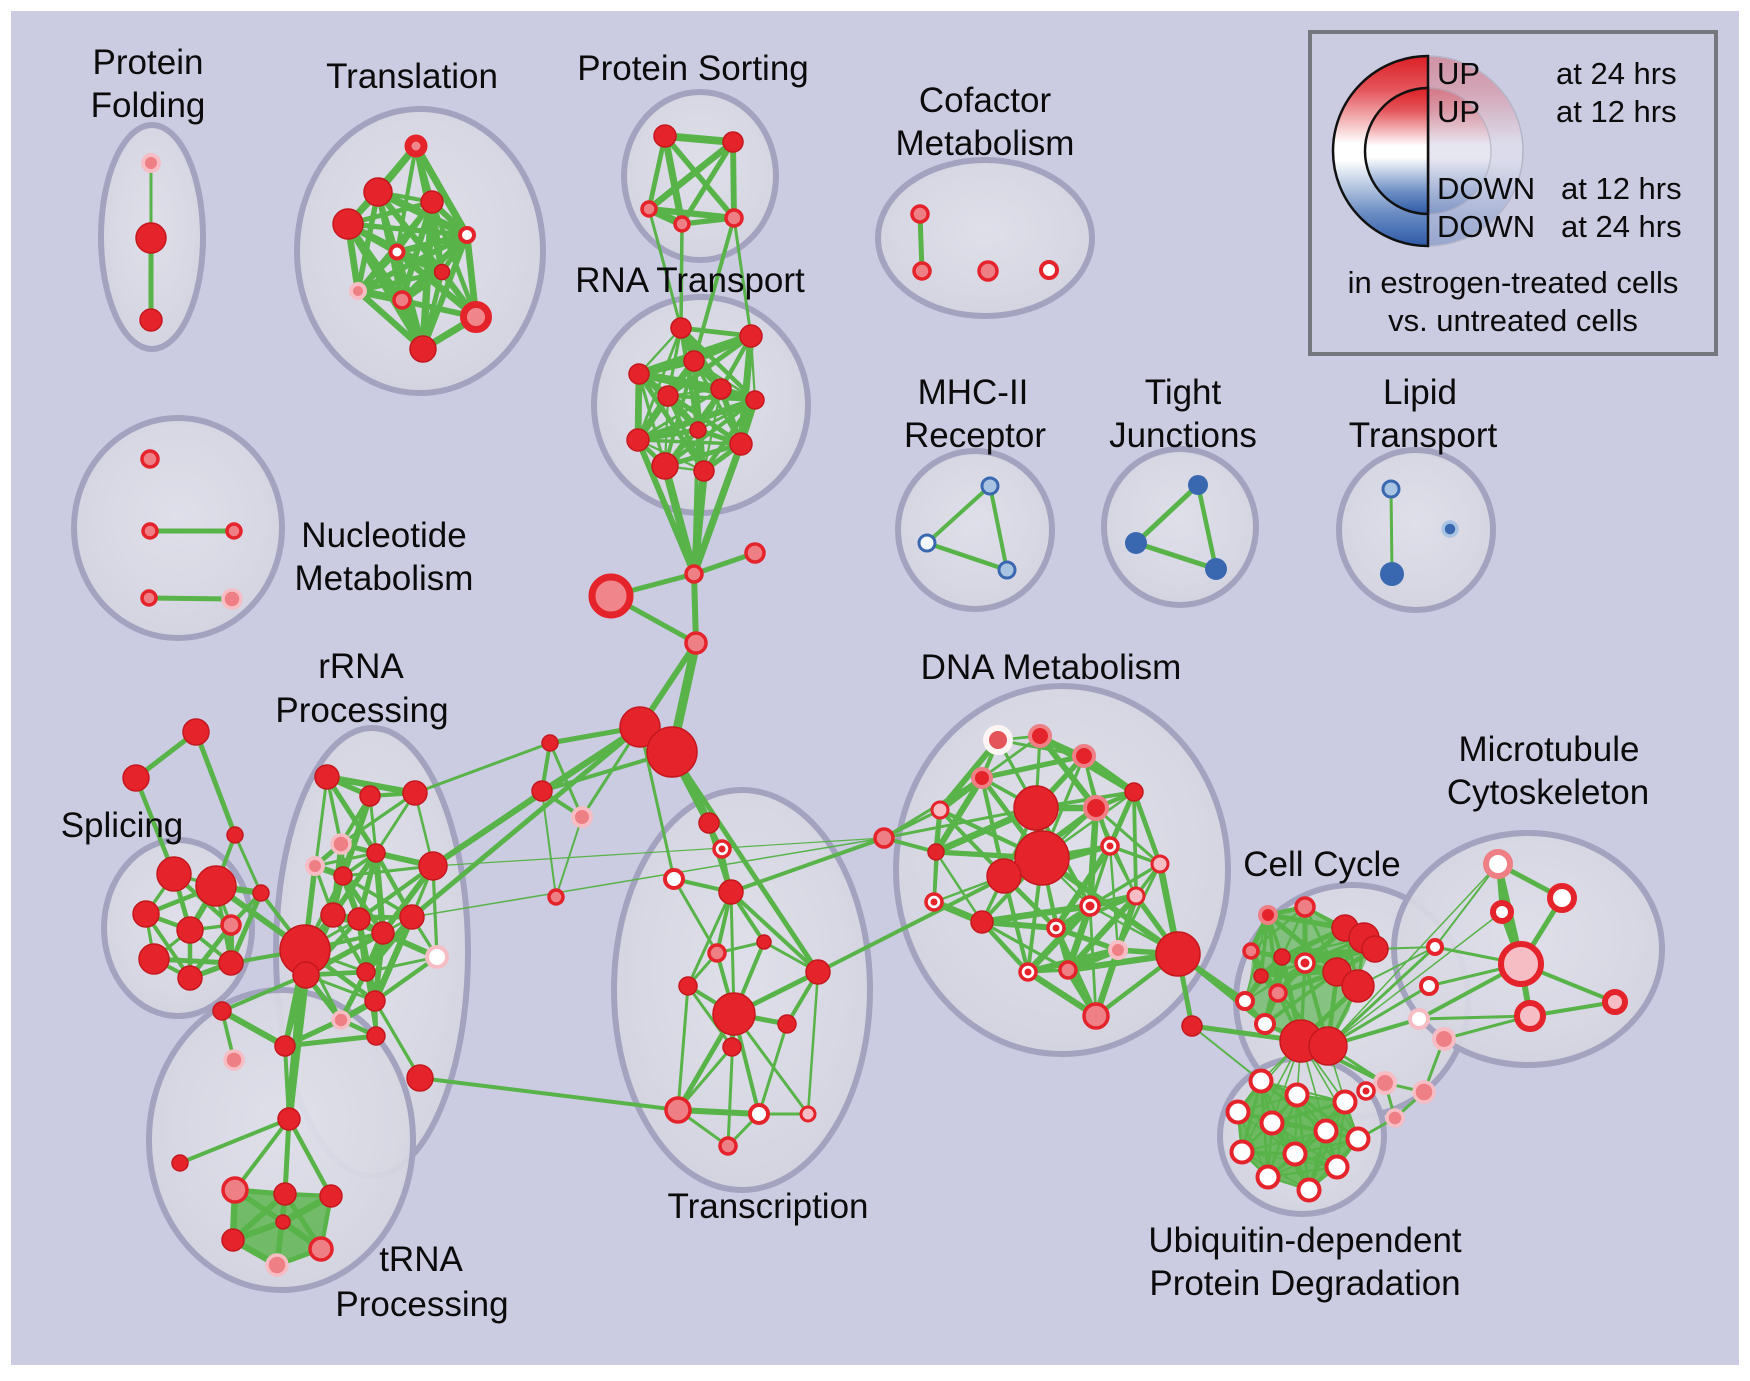 This screenshot has width=1750, height=1381. I want to click on svg-text: RNA Transport, so click(690, 280).